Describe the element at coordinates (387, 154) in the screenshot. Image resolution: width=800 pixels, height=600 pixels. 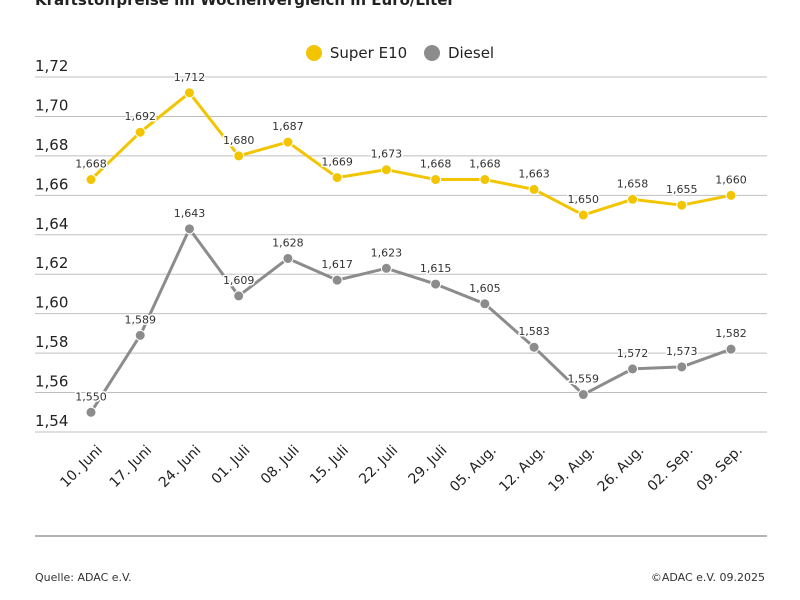
I see `data-label-super: 1,673` at that location.